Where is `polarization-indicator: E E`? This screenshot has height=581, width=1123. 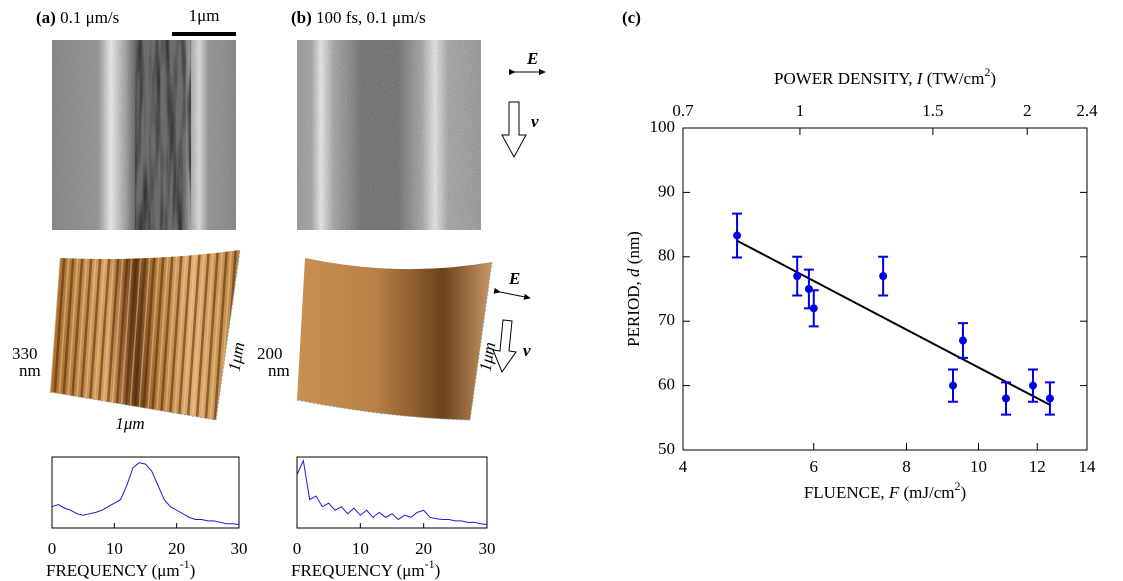 polarization-indicator: E E is located at coordinates (519, 174).